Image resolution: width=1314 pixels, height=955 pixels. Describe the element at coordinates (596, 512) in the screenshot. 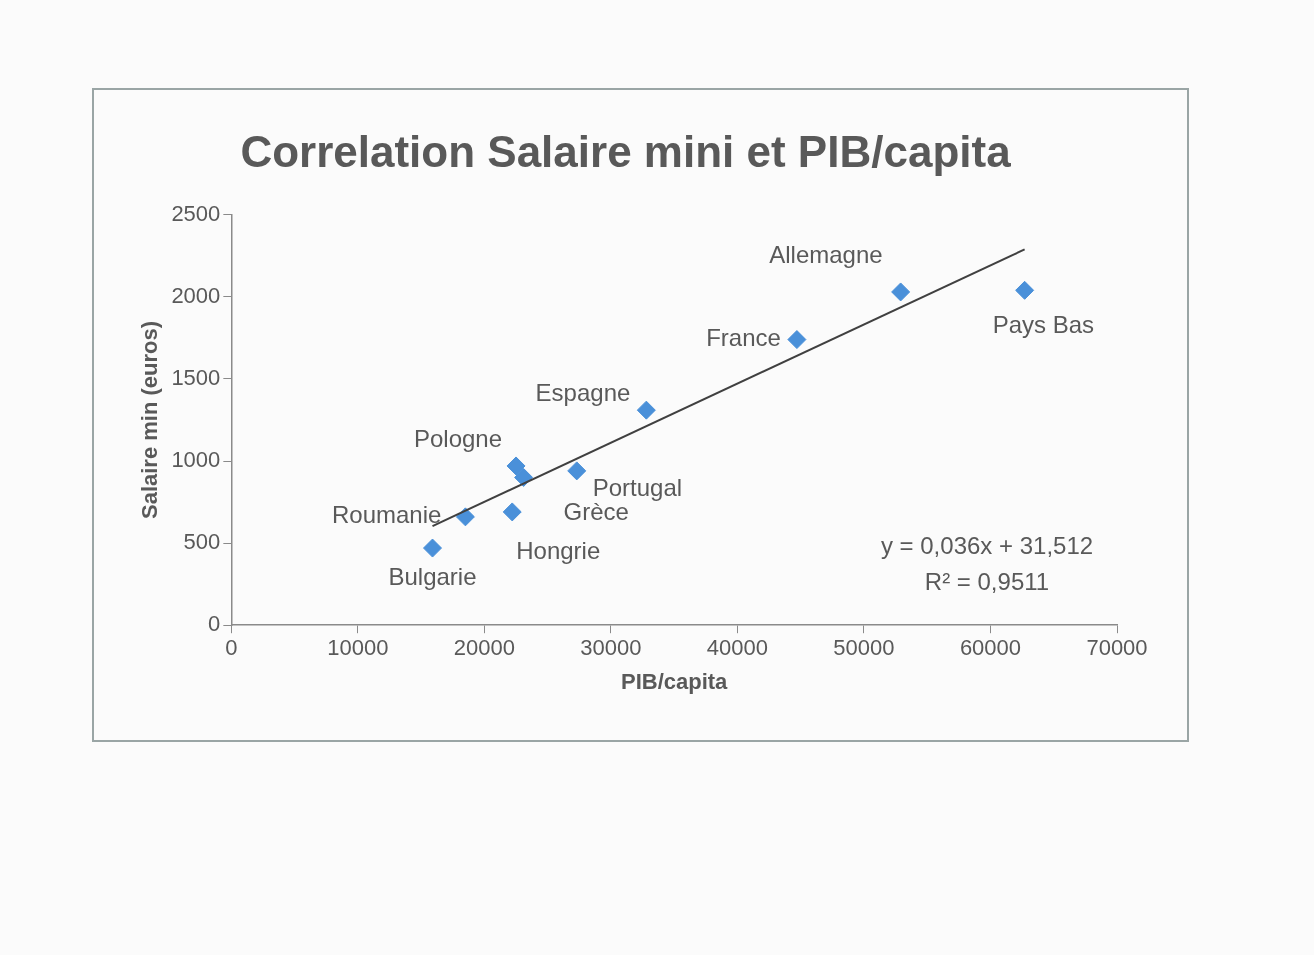

I see `annotation: Grèce` at that location.